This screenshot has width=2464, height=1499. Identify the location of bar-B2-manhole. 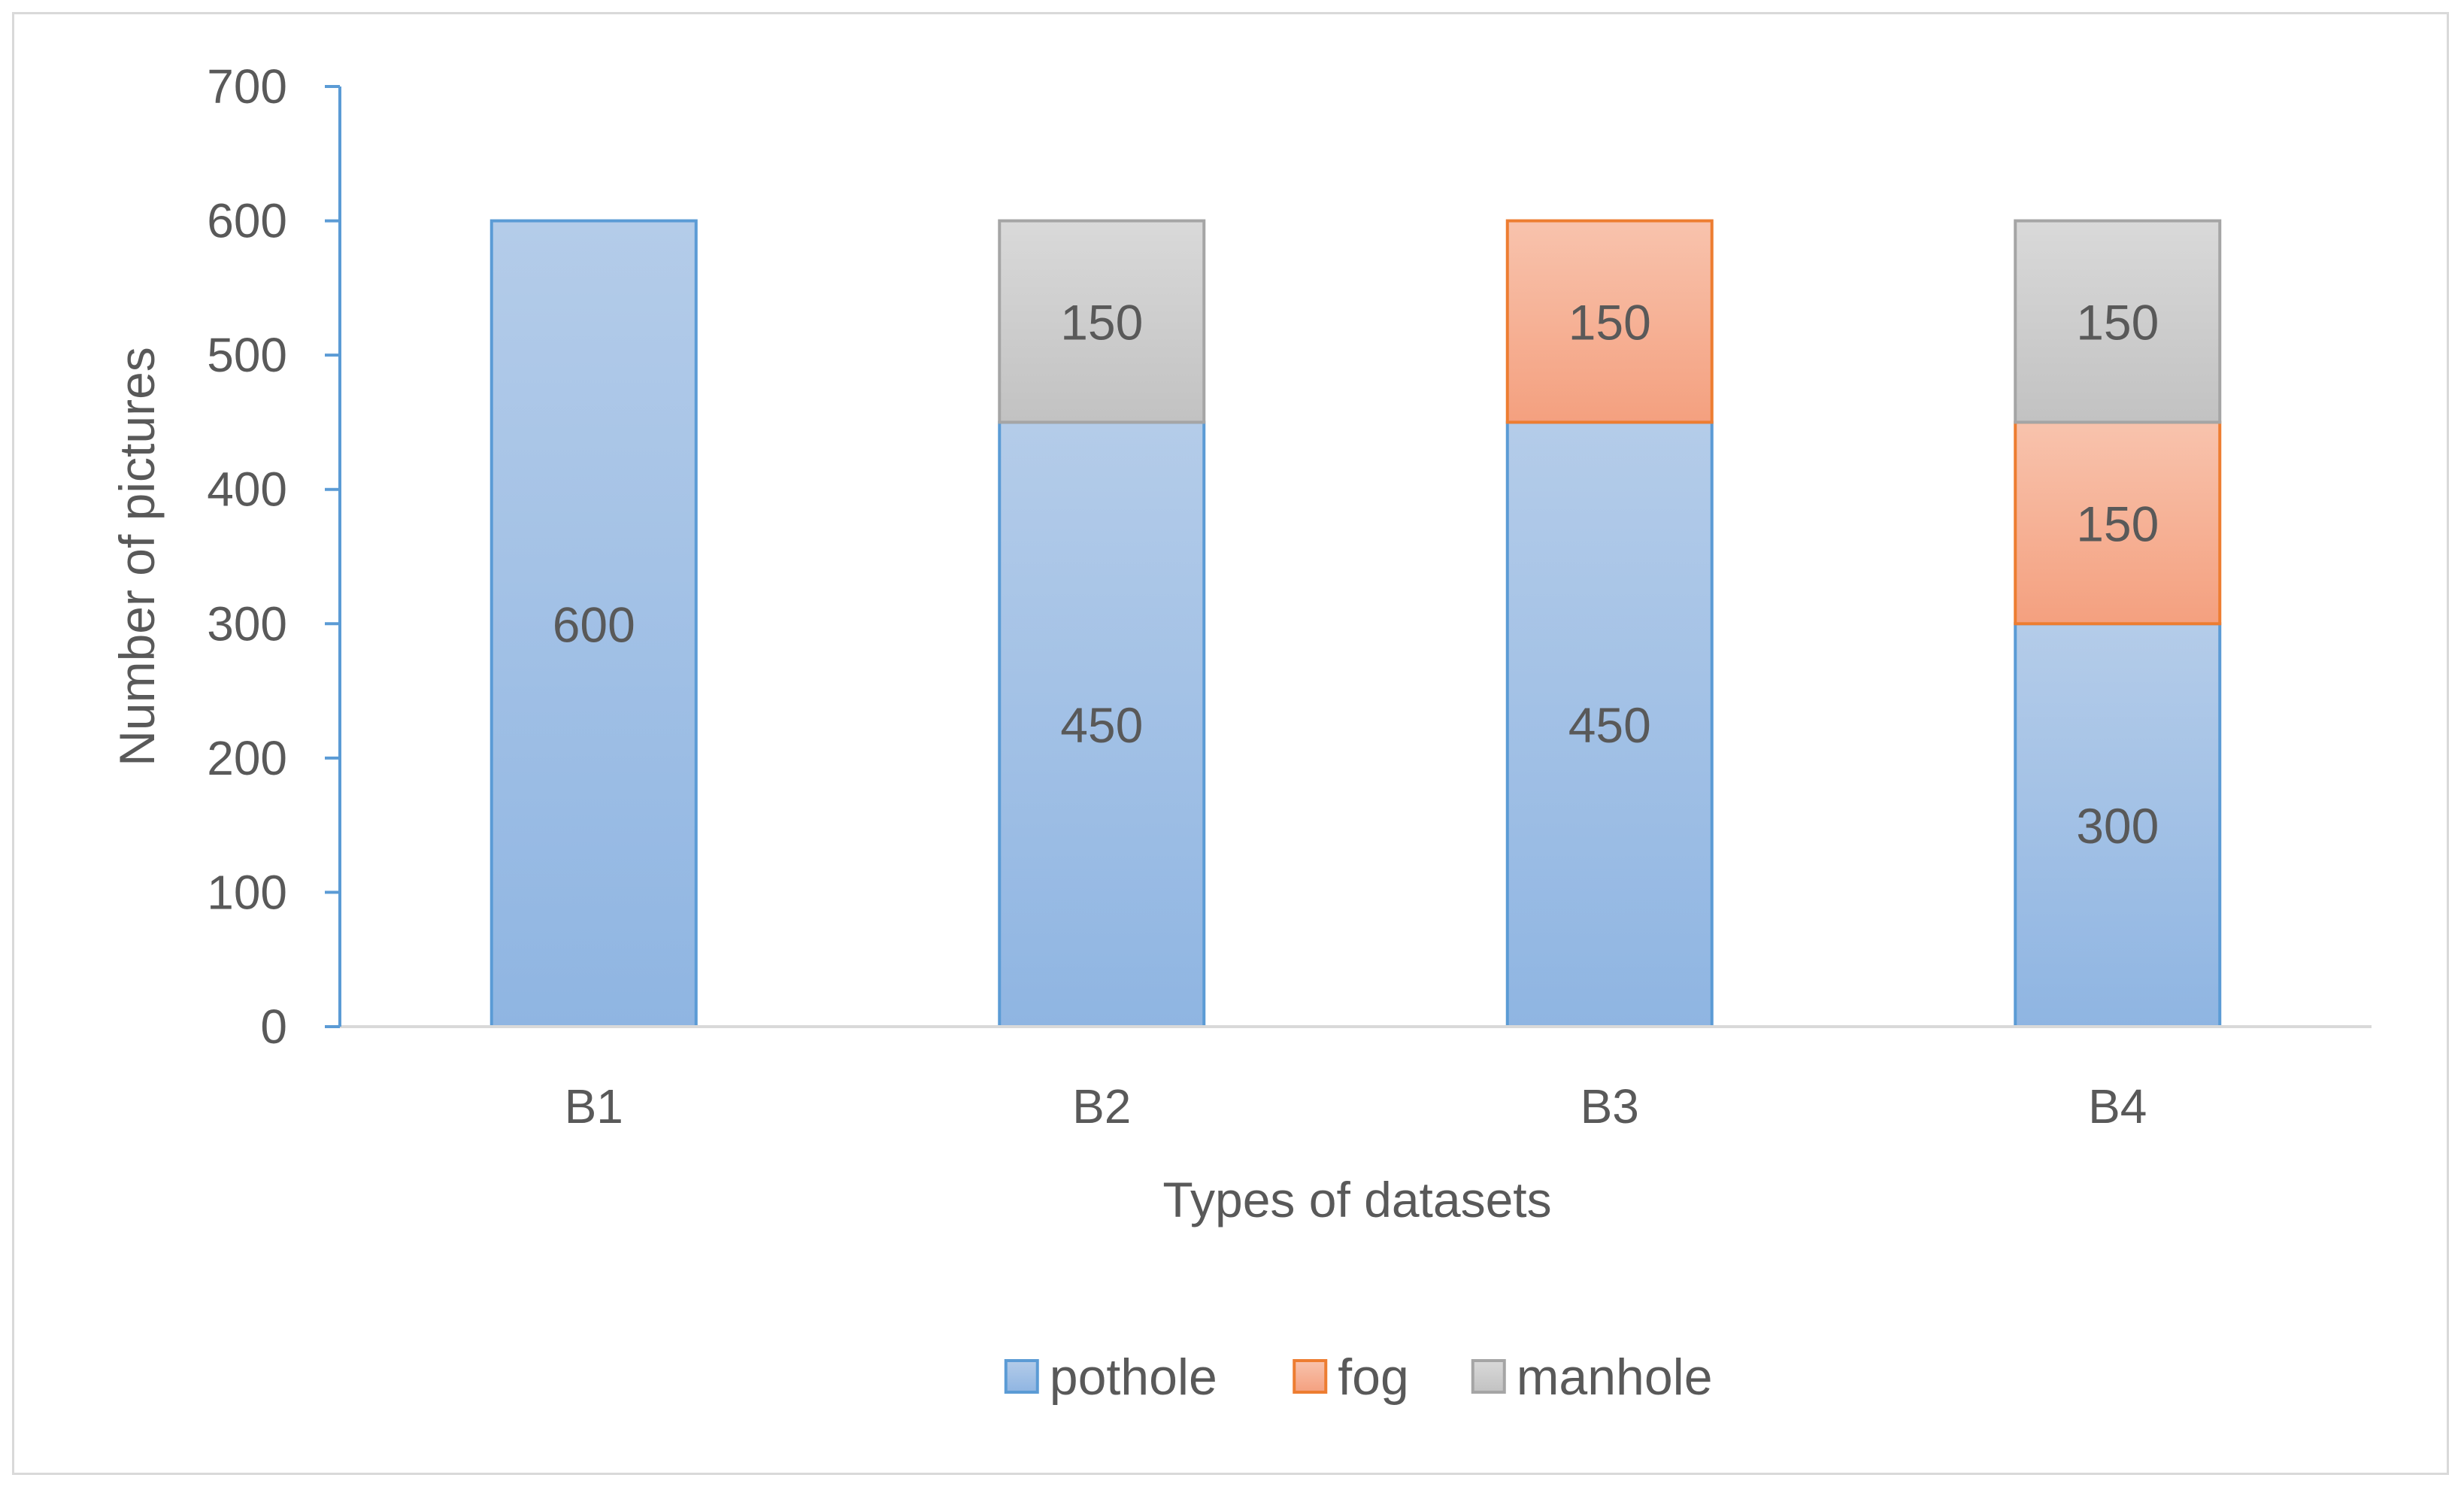
(1102, 321).